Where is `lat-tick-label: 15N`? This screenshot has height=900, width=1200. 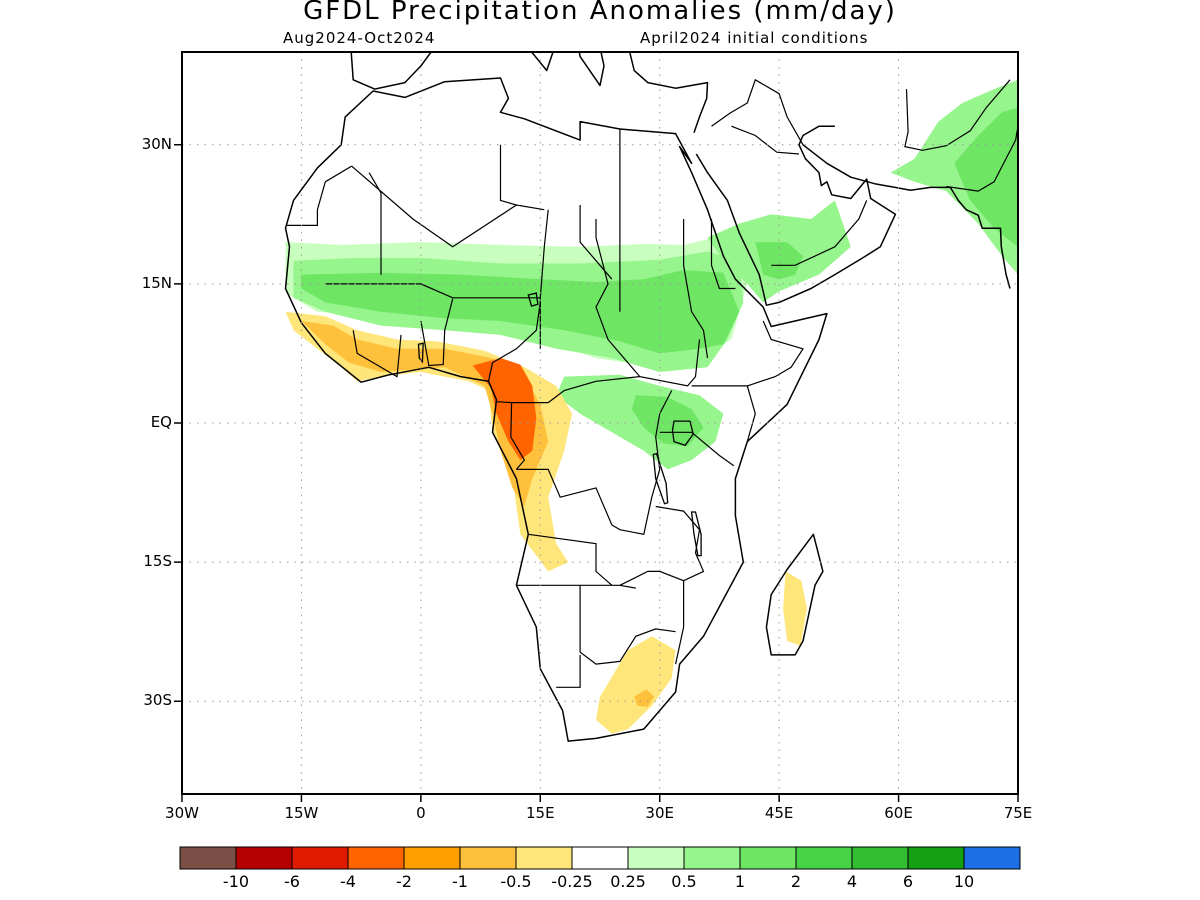 lat-tick-label: 15N is located at coordinates (156, 282).